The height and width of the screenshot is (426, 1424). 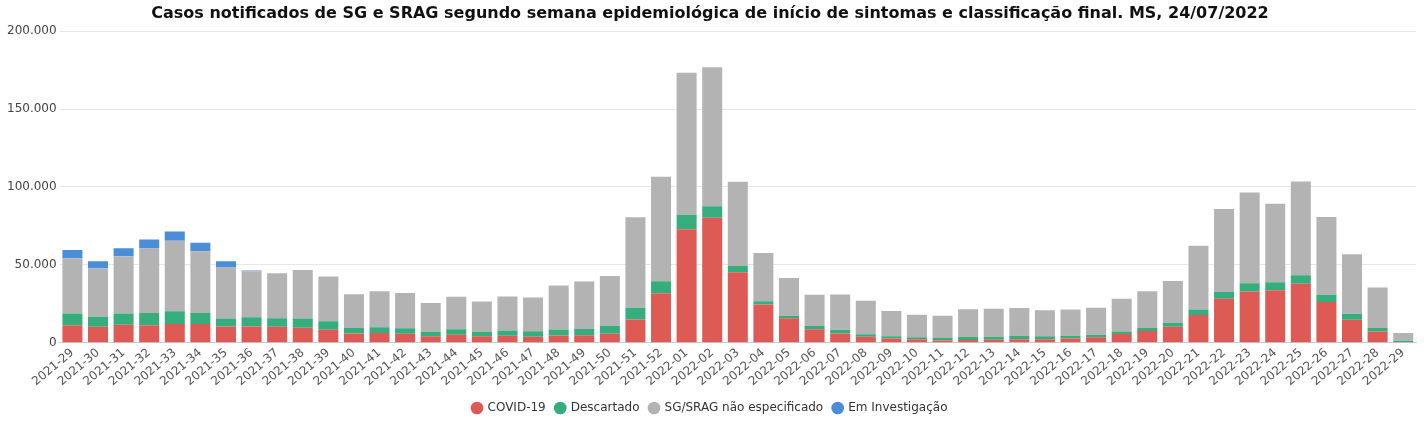 What do you see at coordinates (516, 407) in the screenshot?
I see `legend-label: COVID-19` at bounding box center [516, 407].